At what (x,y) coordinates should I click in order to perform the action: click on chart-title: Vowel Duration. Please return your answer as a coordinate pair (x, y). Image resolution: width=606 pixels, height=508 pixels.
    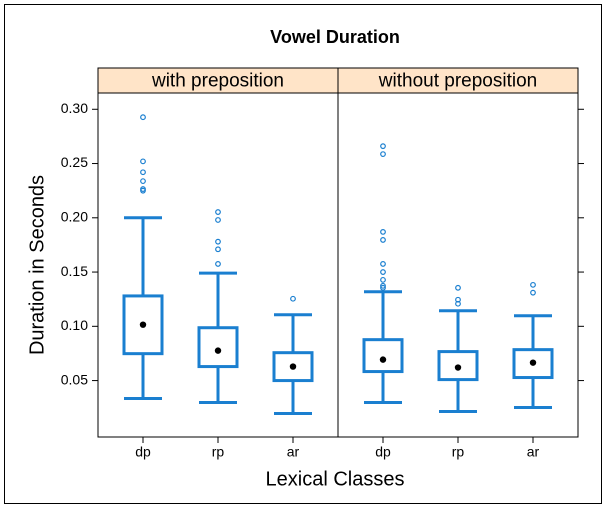
    Looking at the image, I should click on (335, 37).